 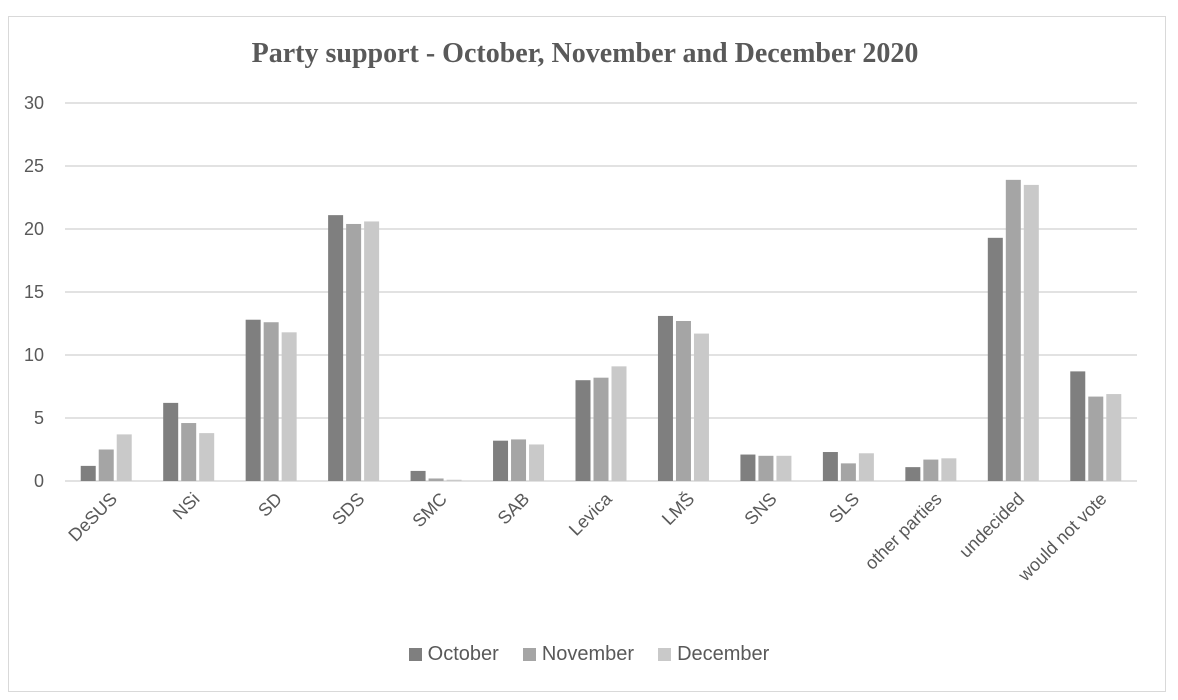 What do you see at coordinates (34, 229) in the screenshot?
I see `y-tick-label: 20` at bounding box center [34, 229].